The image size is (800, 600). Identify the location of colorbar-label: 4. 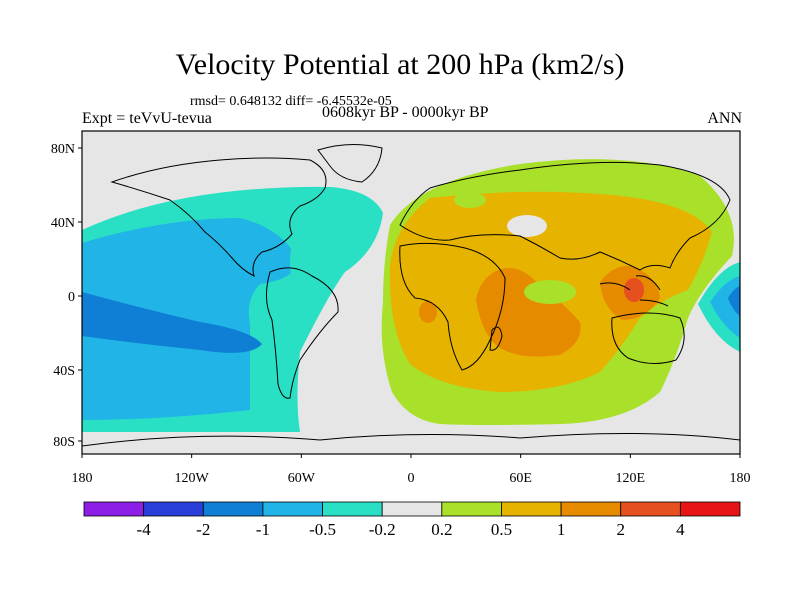
(680, 529).